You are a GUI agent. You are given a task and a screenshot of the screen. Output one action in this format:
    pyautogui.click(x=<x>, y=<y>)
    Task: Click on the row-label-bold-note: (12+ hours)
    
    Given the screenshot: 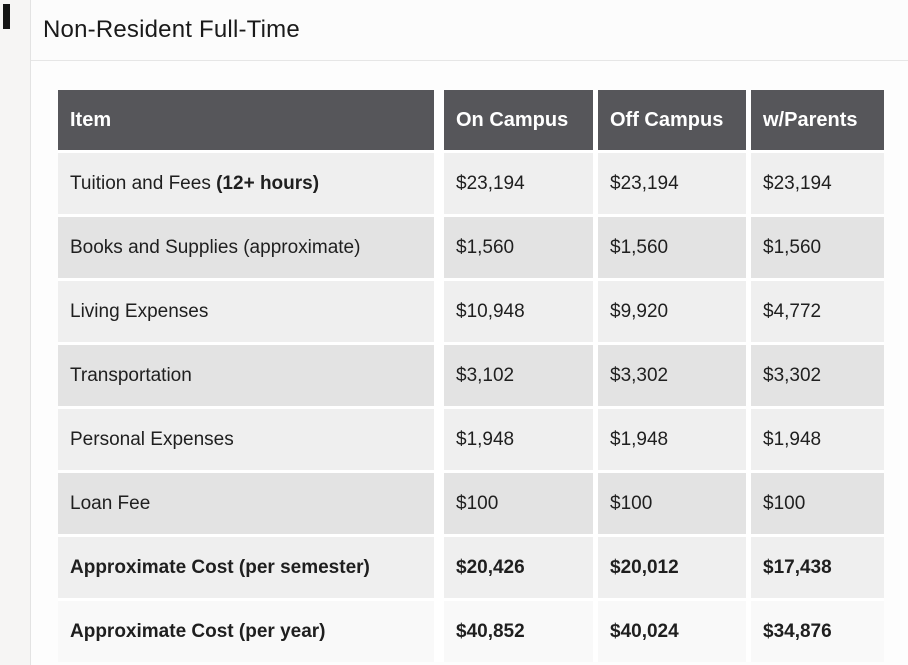 What is the action you would take?
    pyautogui.click(x=268, y=183)
    